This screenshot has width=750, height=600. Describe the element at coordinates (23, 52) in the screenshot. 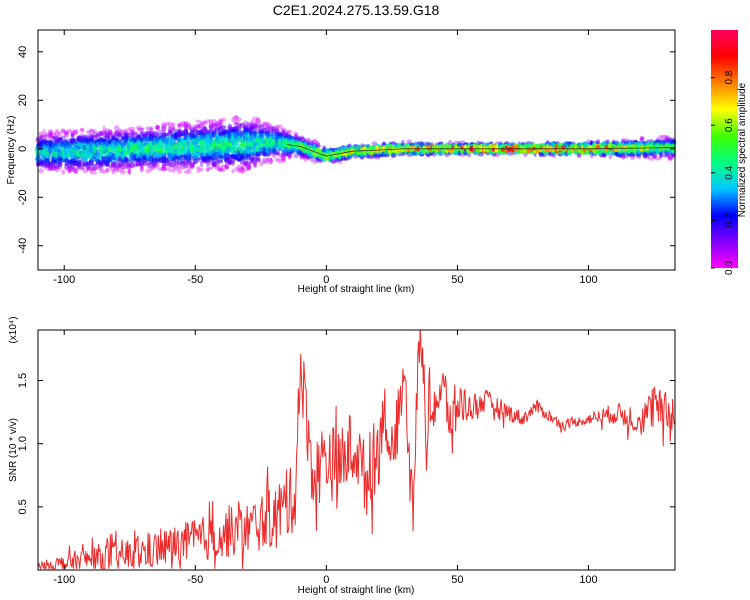

I see `spectrogram-y-tick-label: 40` at that location.